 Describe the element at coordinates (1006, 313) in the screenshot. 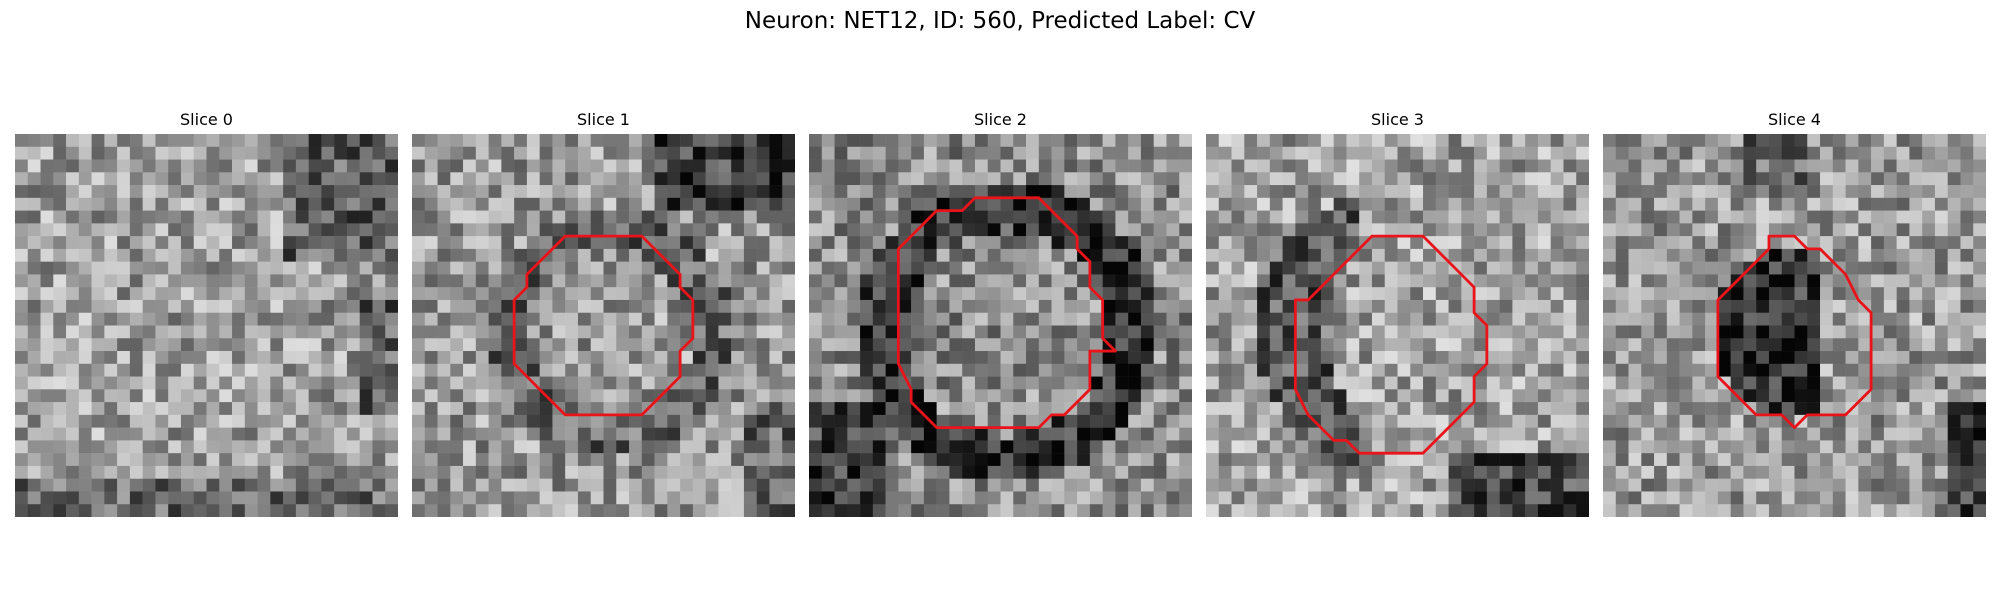

I see `segmentation-contour` at that location.